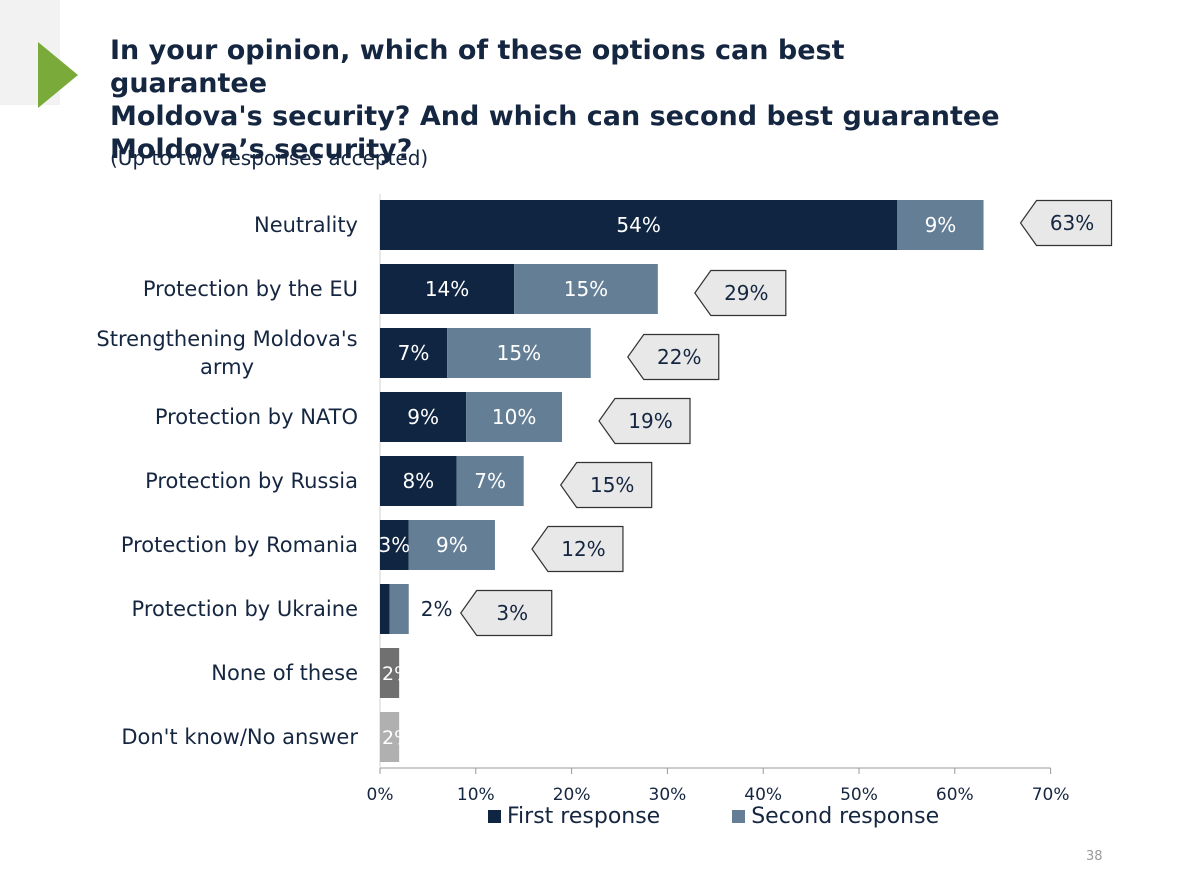 Image resolution: width=1188 pixels, height=885 pixels. Describe the element at coordinates (668, 795) in the screenshot. I see `x-tick-label: 30%` at that location.